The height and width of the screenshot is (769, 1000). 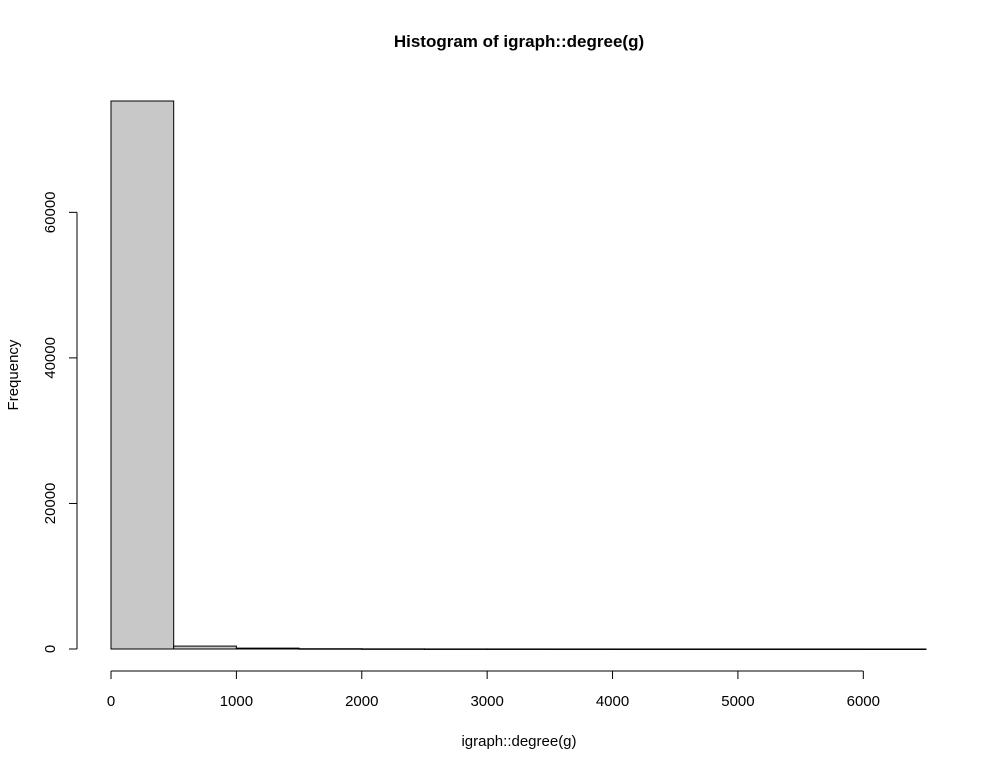 What do you see at coordinates (737, 701) in the screenshot?
I see `x-tick-label: 5000` at bounding box center [737, 701].